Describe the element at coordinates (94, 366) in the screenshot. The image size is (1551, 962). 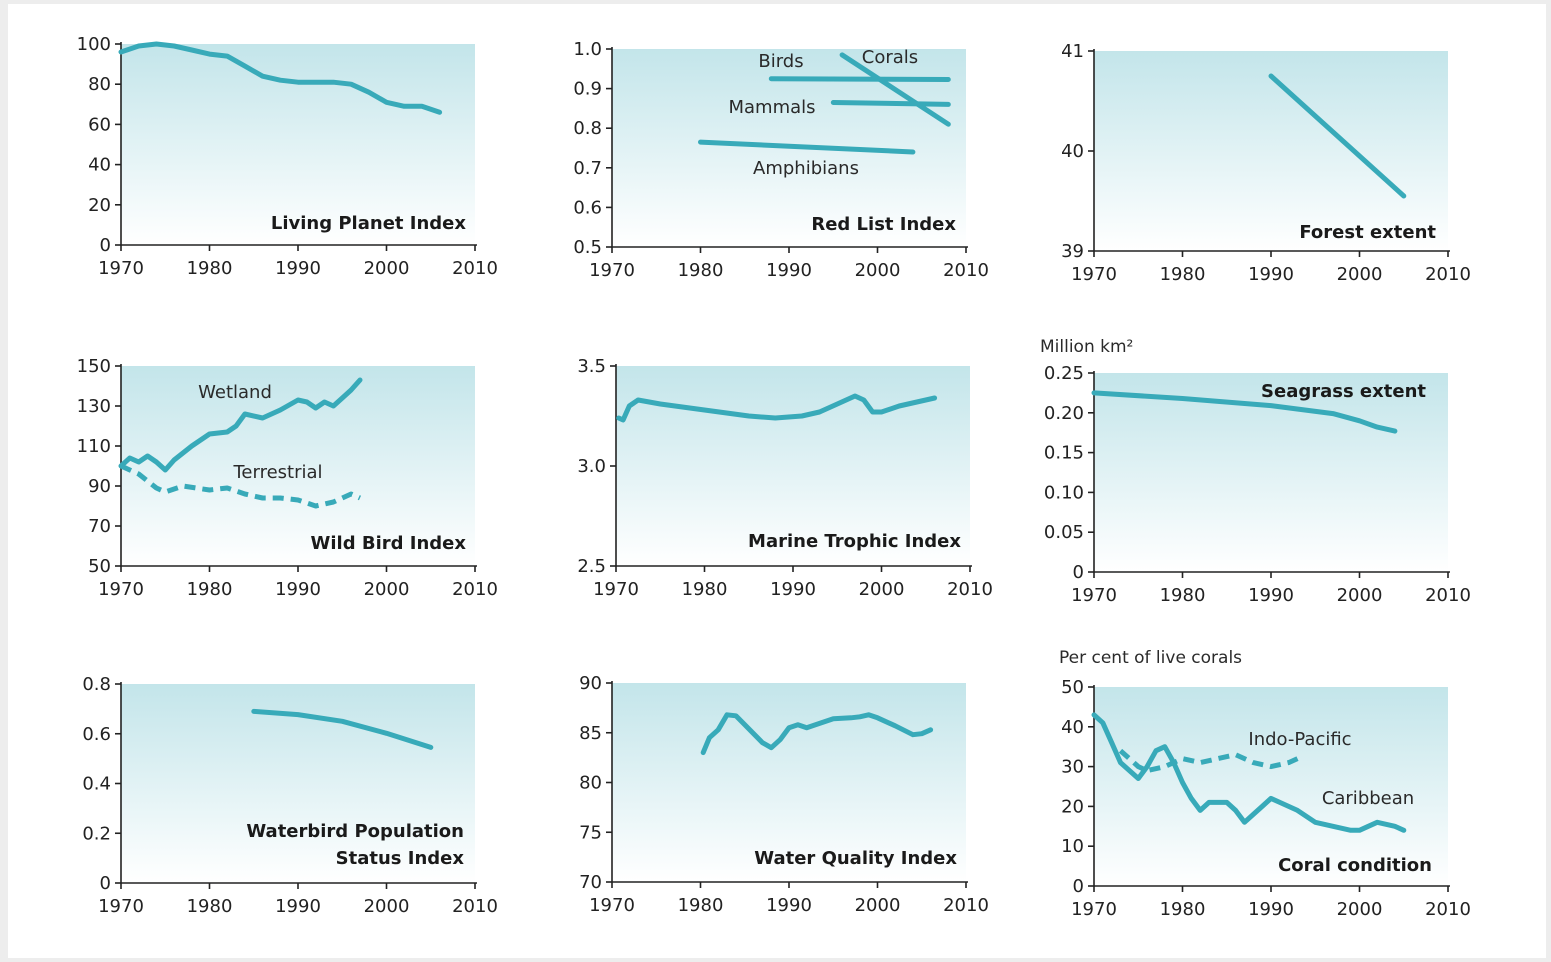
I see `y-tick-label: 150` at that location.